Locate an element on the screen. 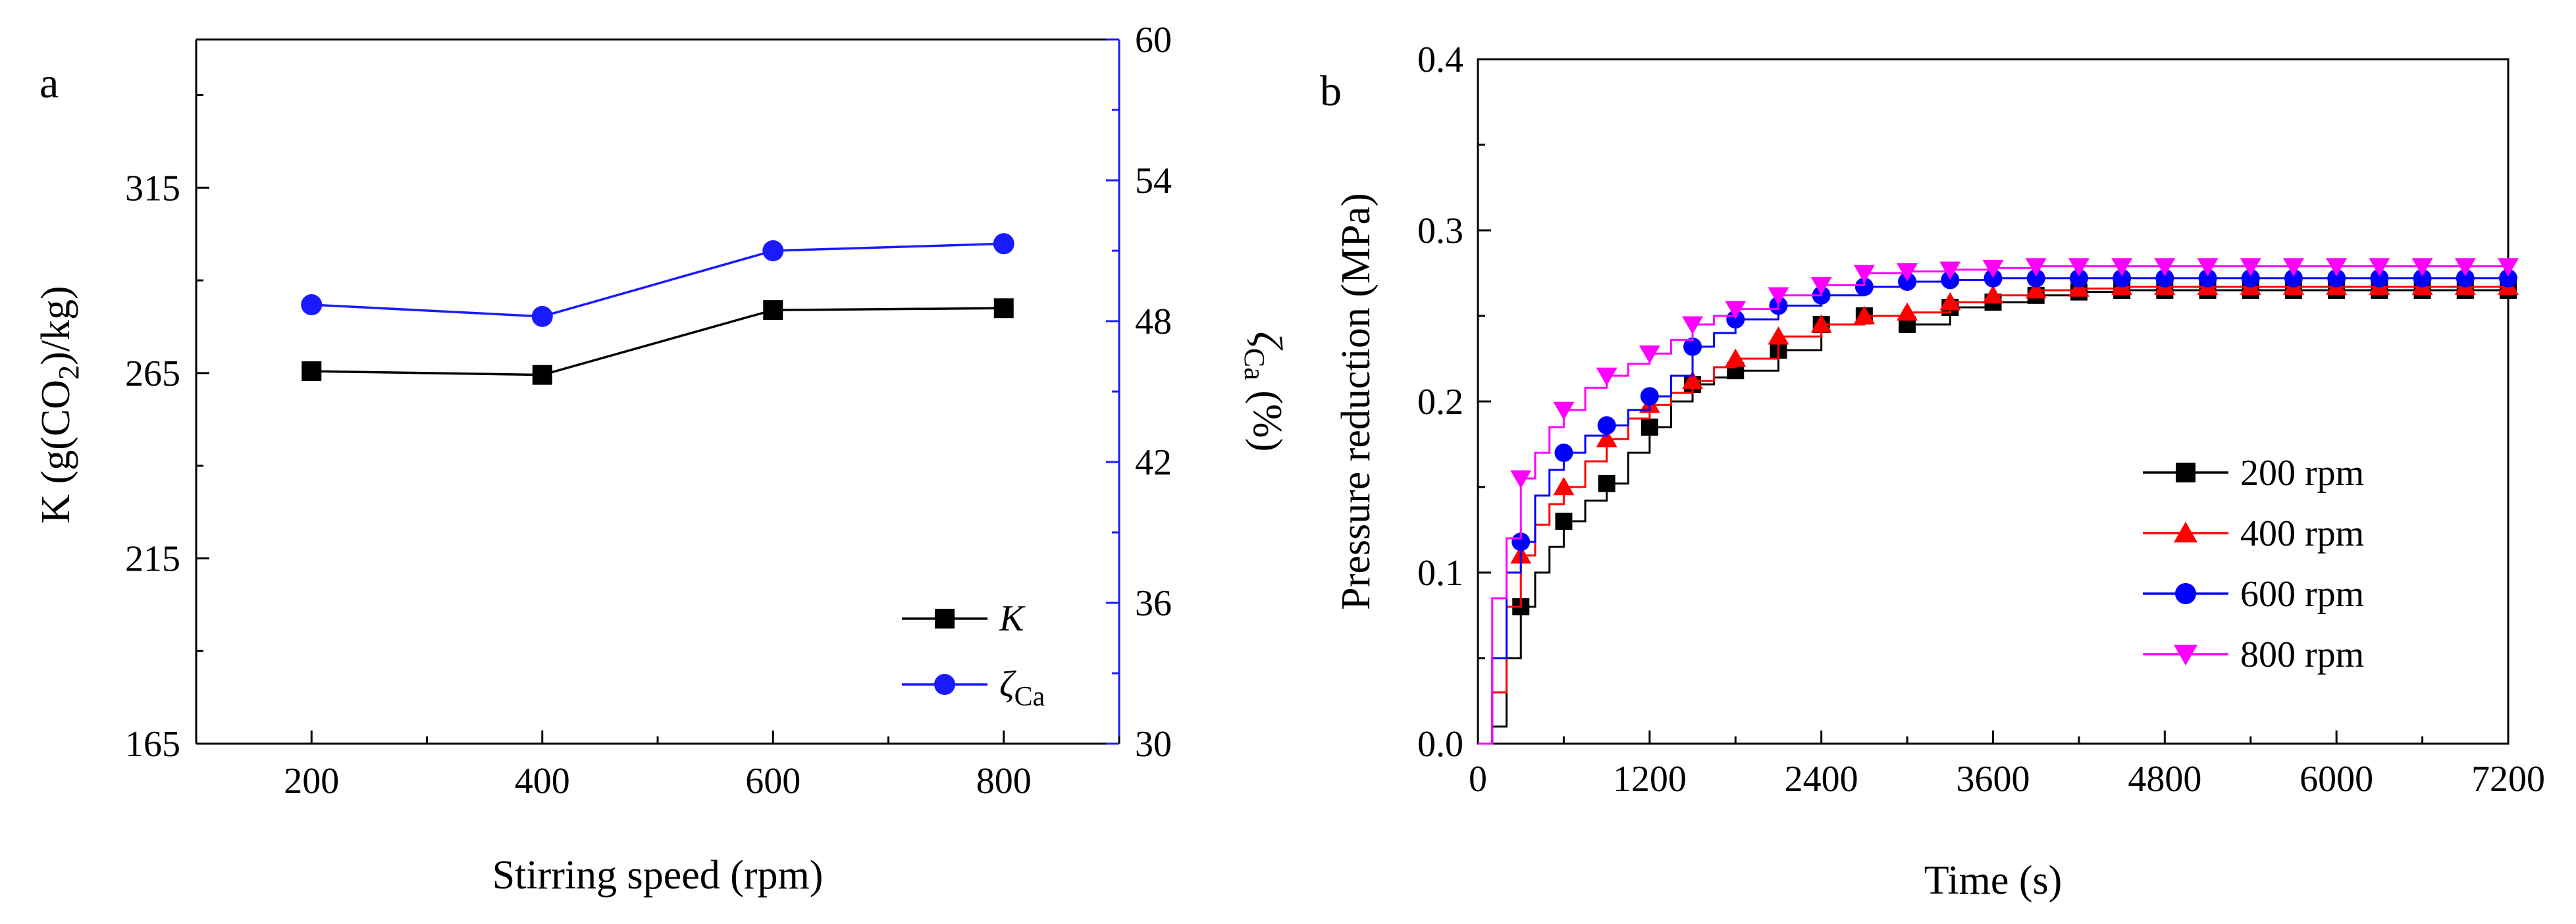  y-left-tick-label: 215 is located at coordinates (152, 558).